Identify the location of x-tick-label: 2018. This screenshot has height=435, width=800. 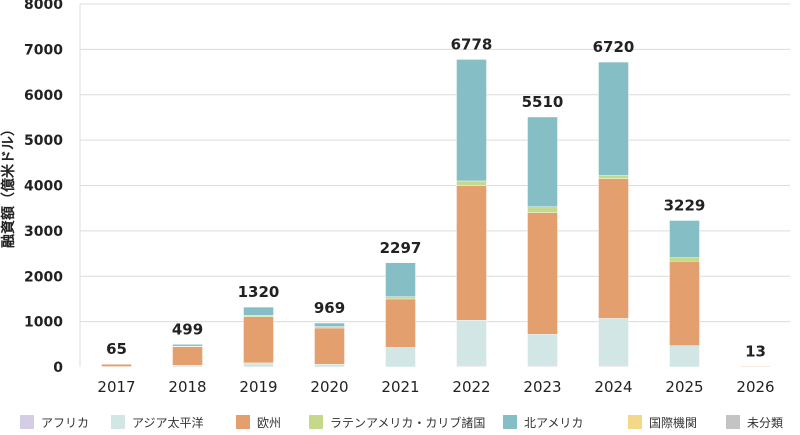
(187, 387).